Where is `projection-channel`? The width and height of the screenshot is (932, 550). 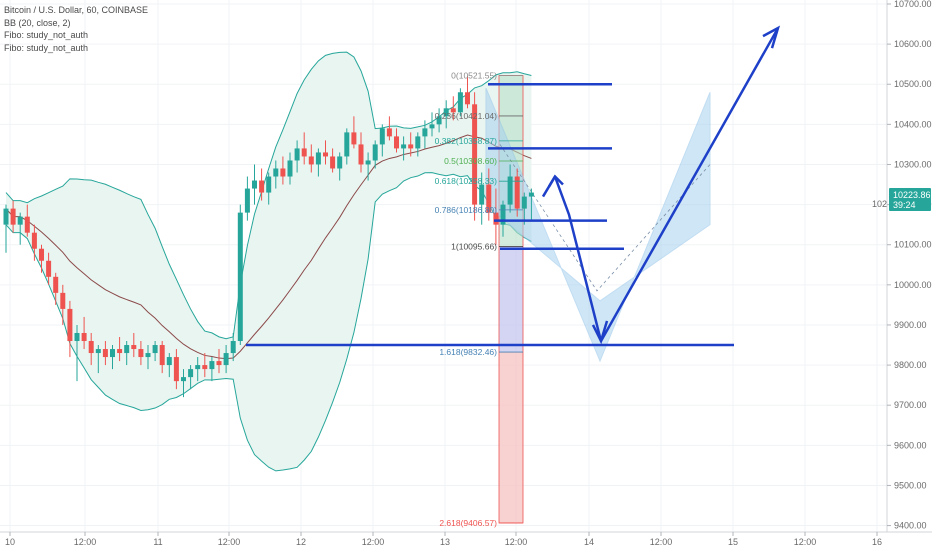 projection-channel is located at coordinates (598, 225).